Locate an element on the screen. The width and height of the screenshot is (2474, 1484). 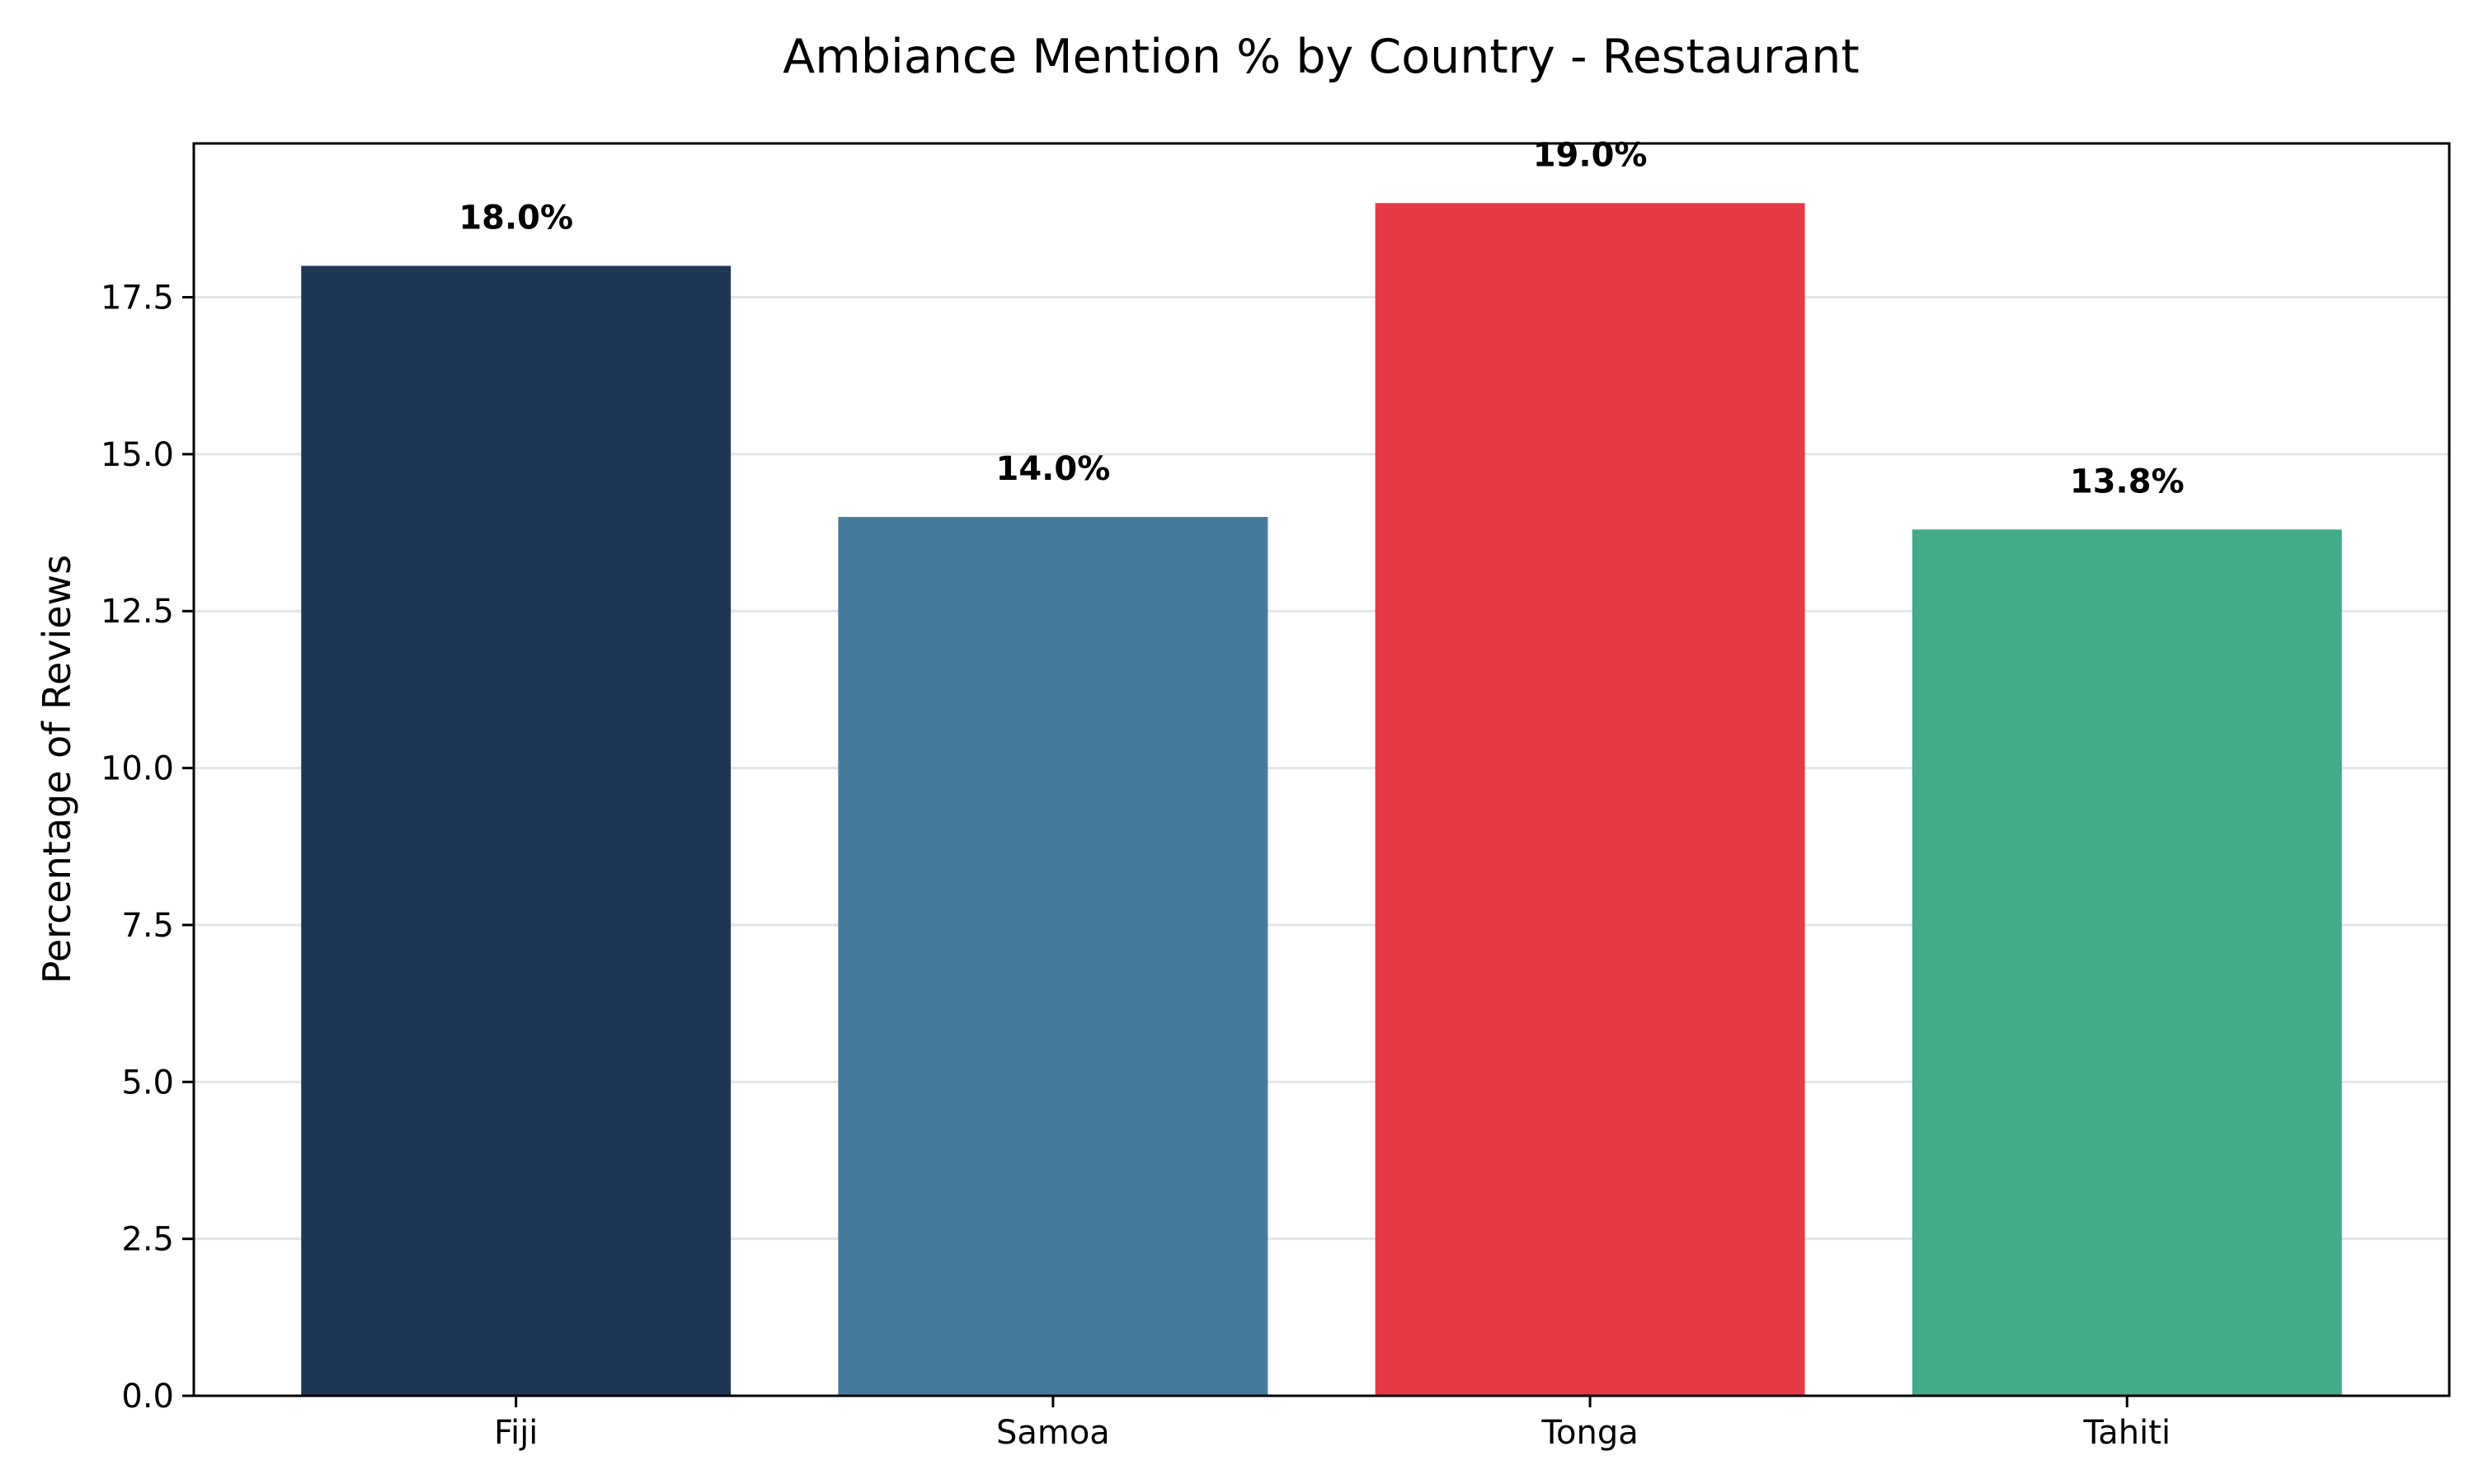
x-tick-label-tonga: Tonga is located at coordinates (1589, 1433).